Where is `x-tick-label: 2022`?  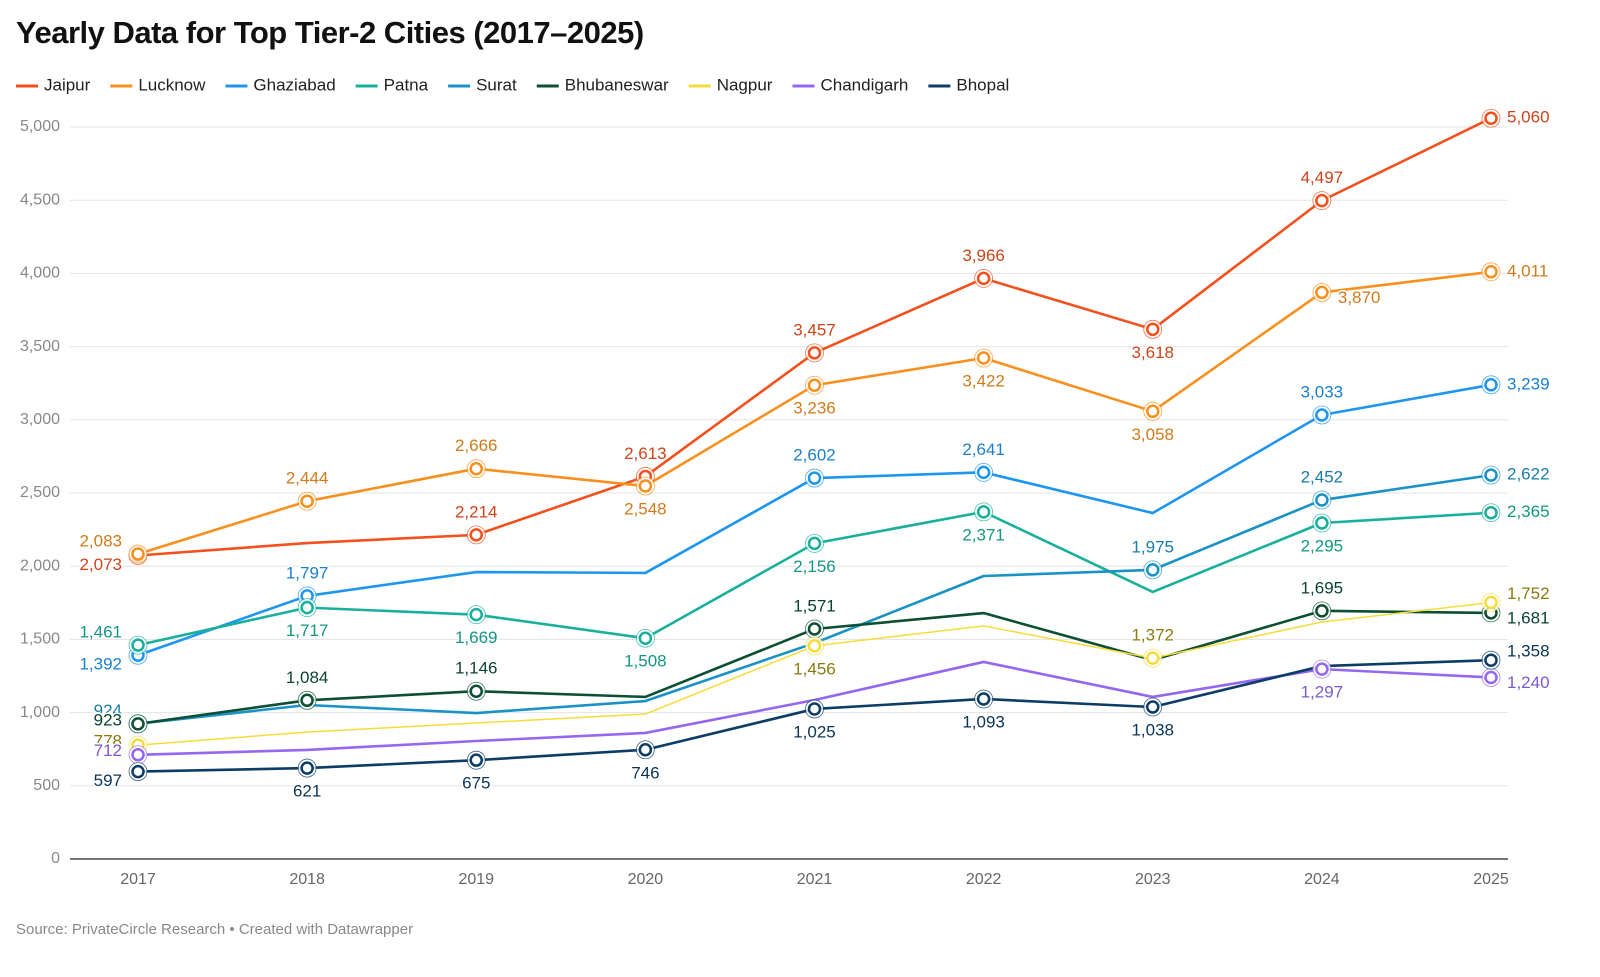
x-tick-label: 2022 is located at coordinates (984, 879).